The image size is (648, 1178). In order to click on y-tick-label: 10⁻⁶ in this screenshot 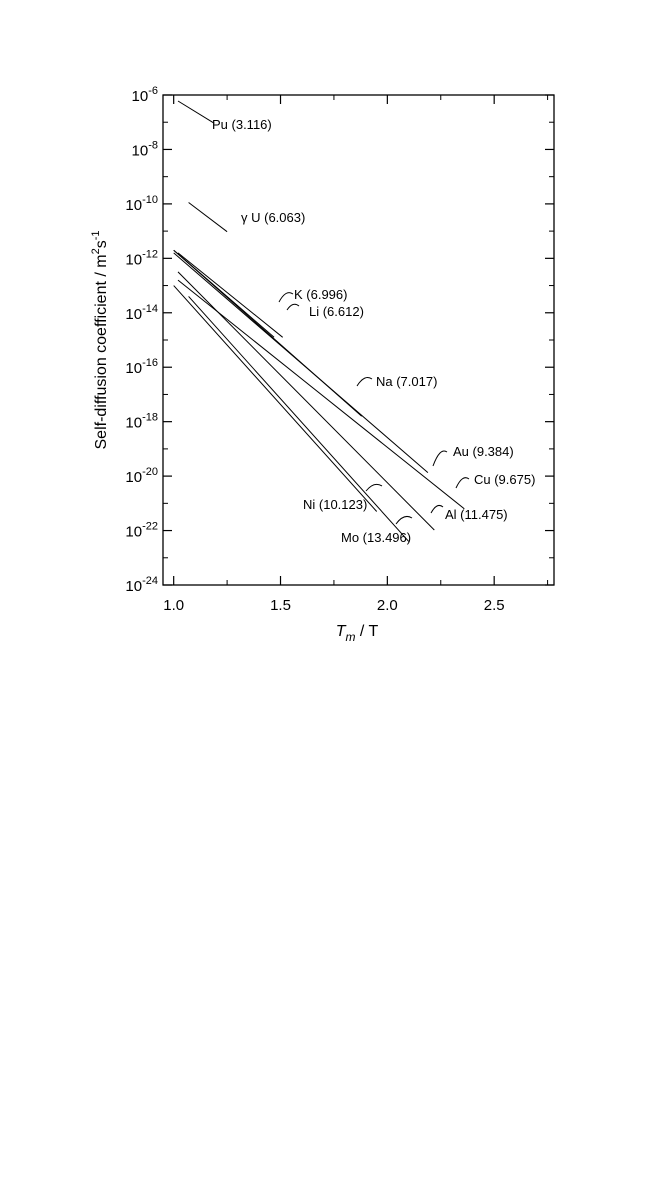, I will do `click(145, 95)`.